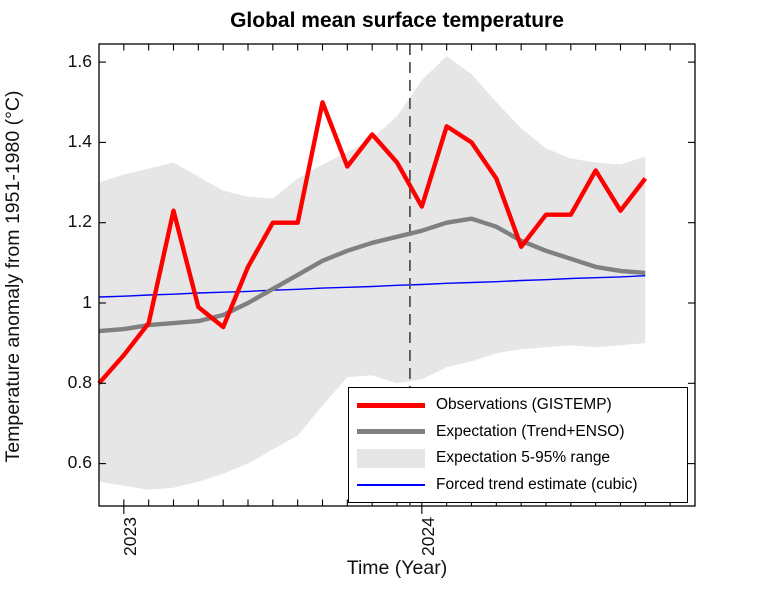 This screenshot has width=768, height=591. Describe the element at coordinates (79, 382) in the screenshot. I see `y-tick-label: 0.8` at that location.